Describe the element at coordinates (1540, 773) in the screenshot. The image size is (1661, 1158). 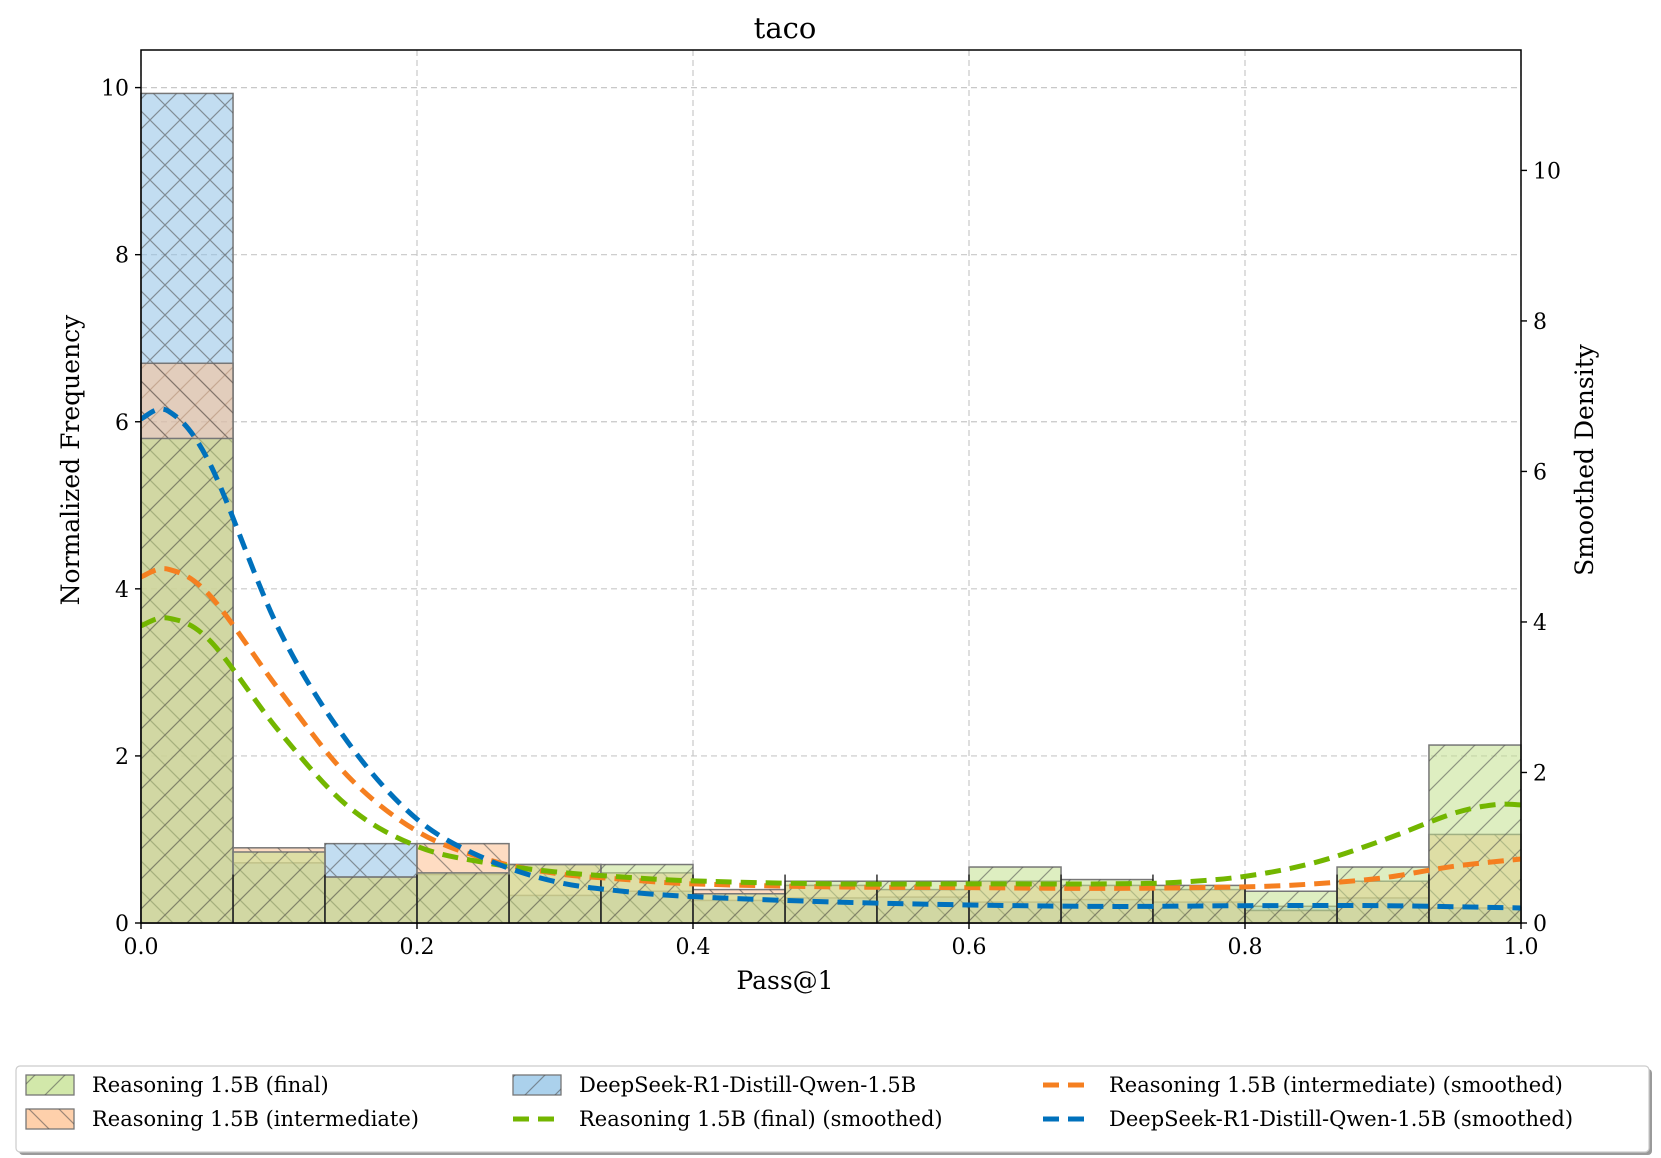
I see `y2-tick-label: 2` at that location.